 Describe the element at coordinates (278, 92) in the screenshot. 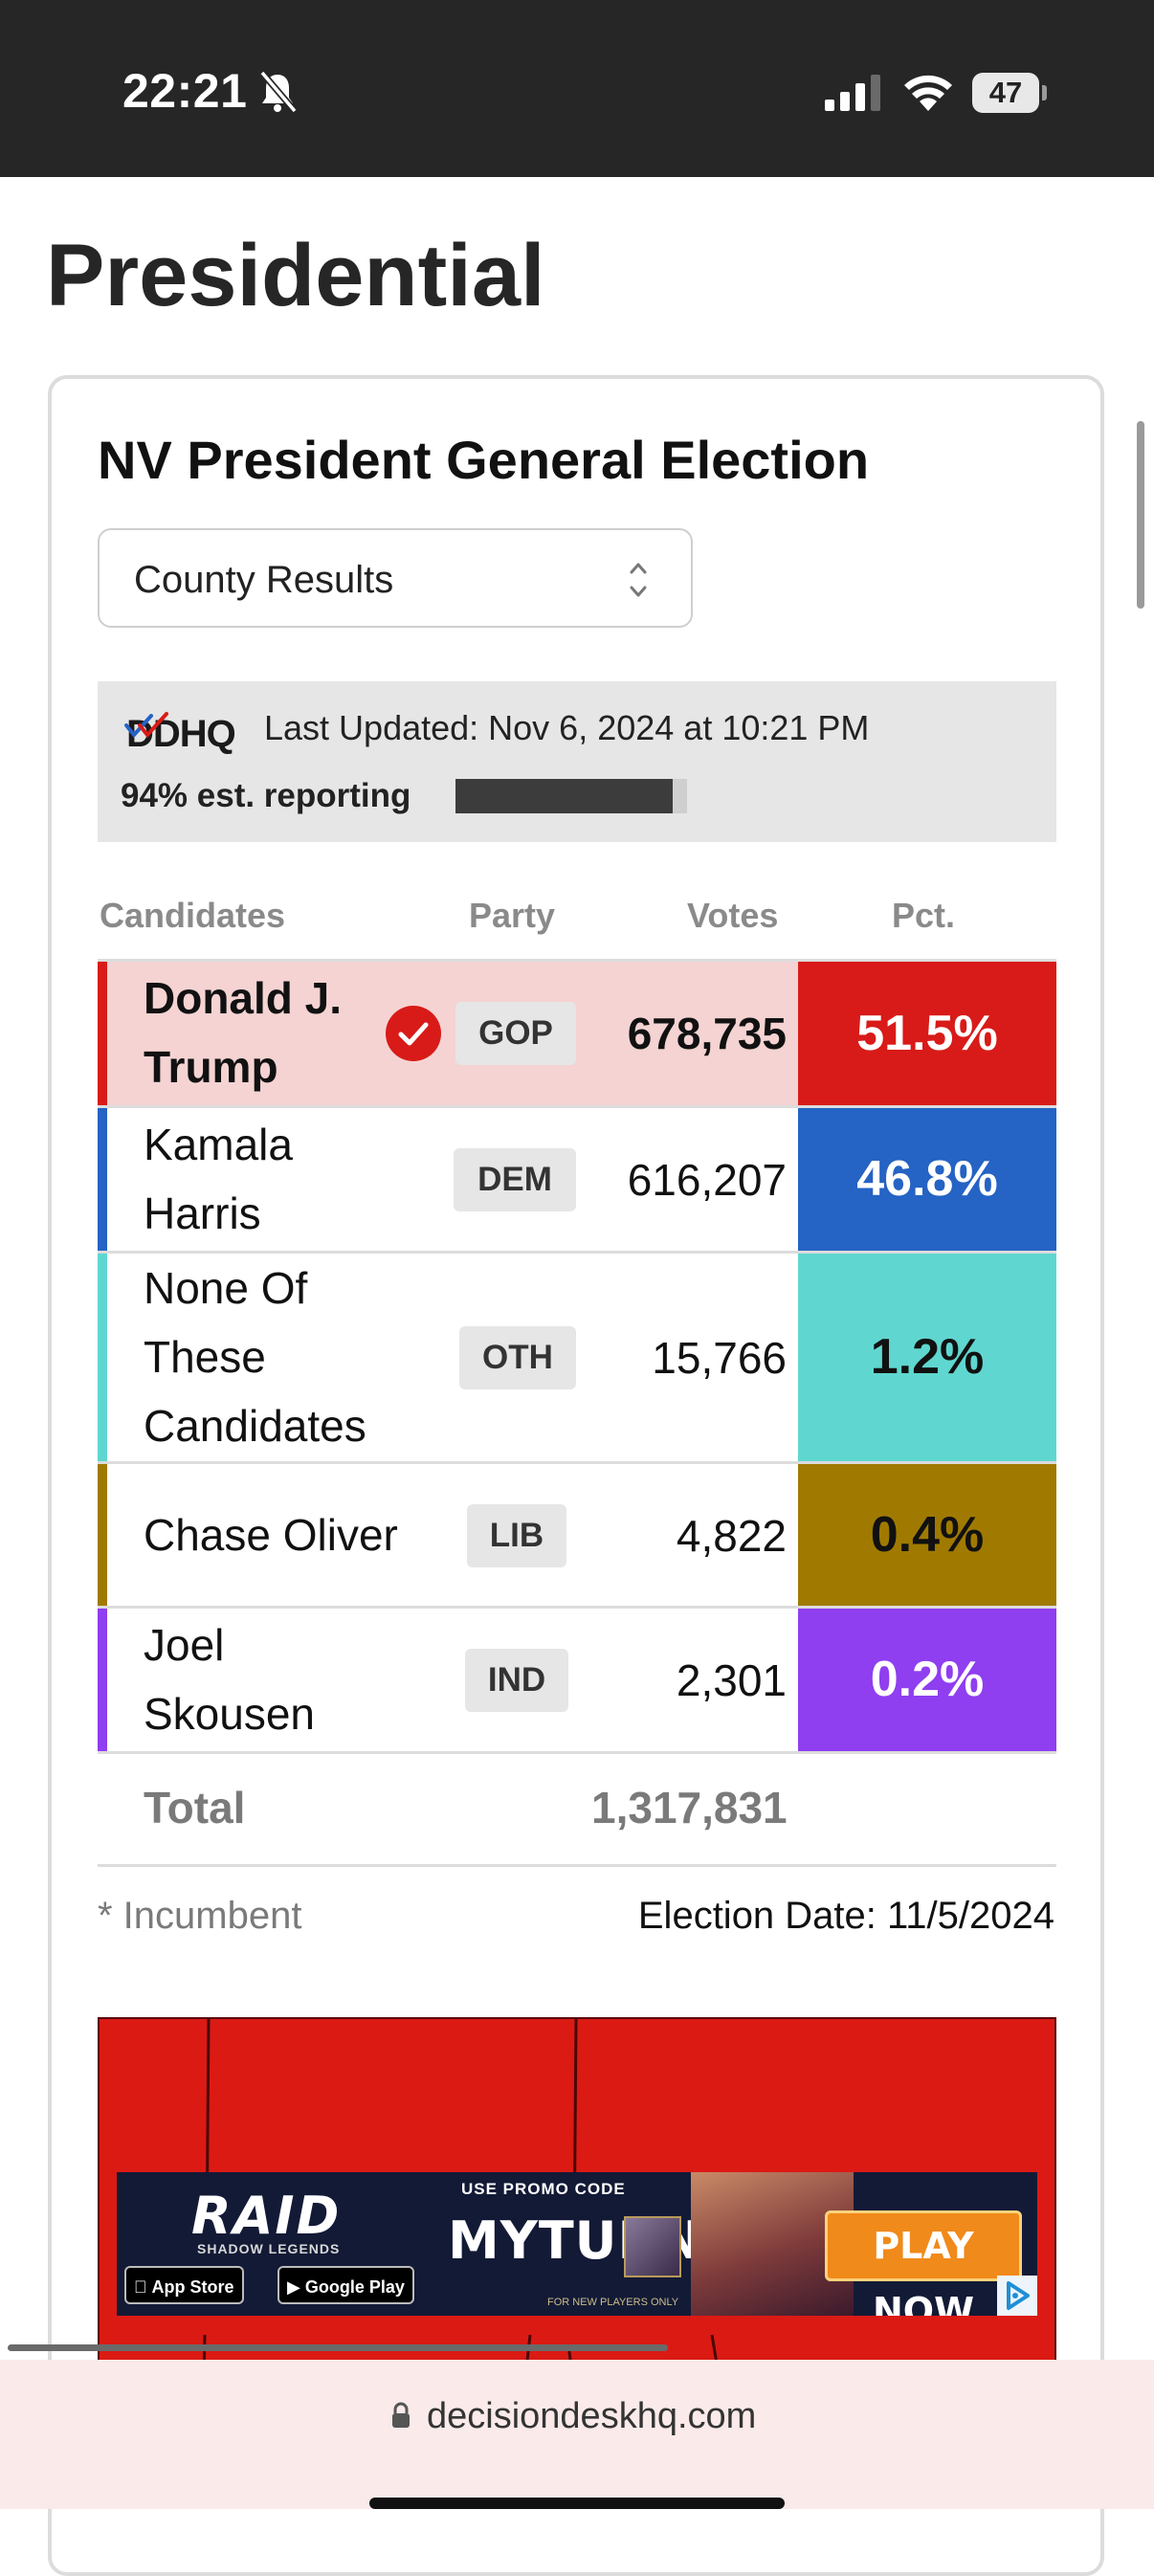

I see `silent-bell-icon` at that location.